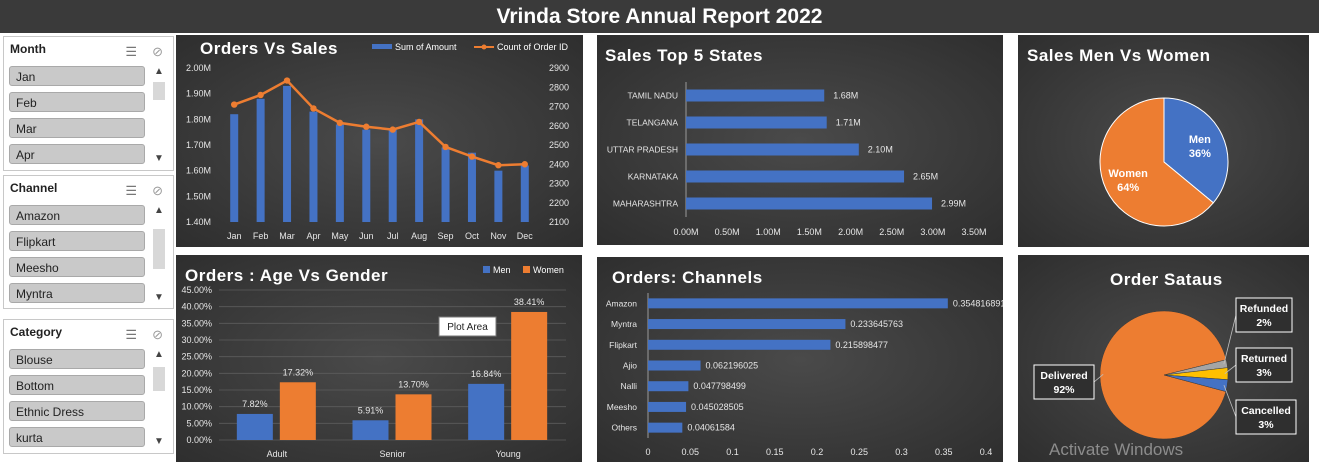 The width and height of the screenshot is (1319, 464). Describe the element at coordinates (1264, 359) in the screenshot. I see `slice-label: Returned` at that location.